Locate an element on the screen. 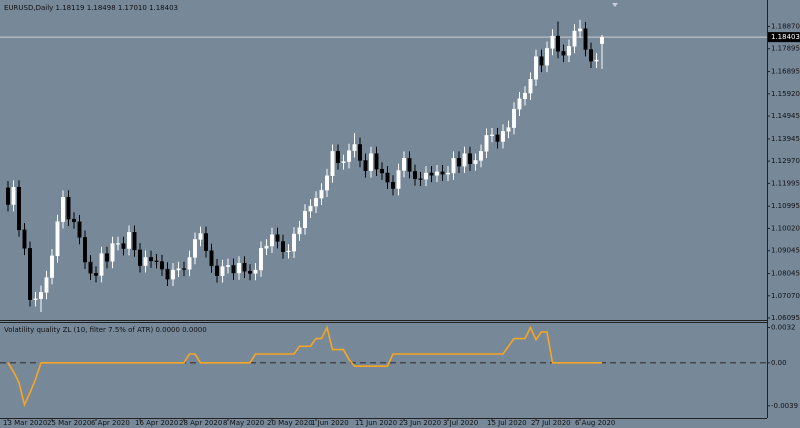 This screenshot has width=800, height=428. y-tick-label: 1.10020 is located at coordinates (785, 228).